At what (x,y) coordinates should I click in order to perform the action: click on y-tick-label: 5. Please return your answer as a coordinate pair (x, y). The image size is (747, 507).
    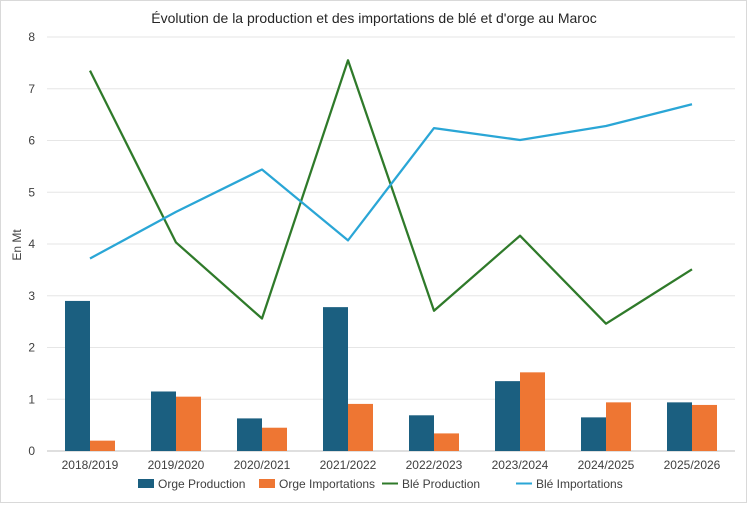
    Looking at the image, I should click on (31, 192).